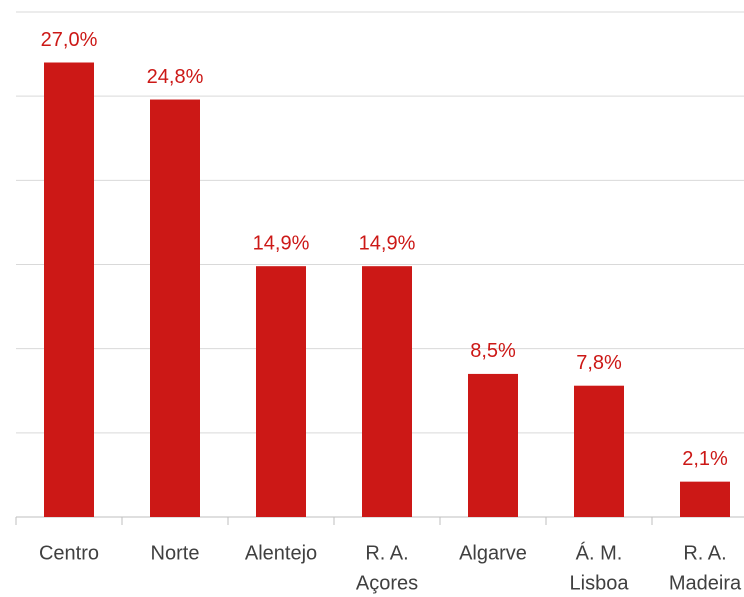 Image resolution: width=744 pixels, height=597 pixels. What do you see at coordinates (69, 553) in the screenshot?
I see `x-tick-label: Centro` at bounding box center [69, 553].